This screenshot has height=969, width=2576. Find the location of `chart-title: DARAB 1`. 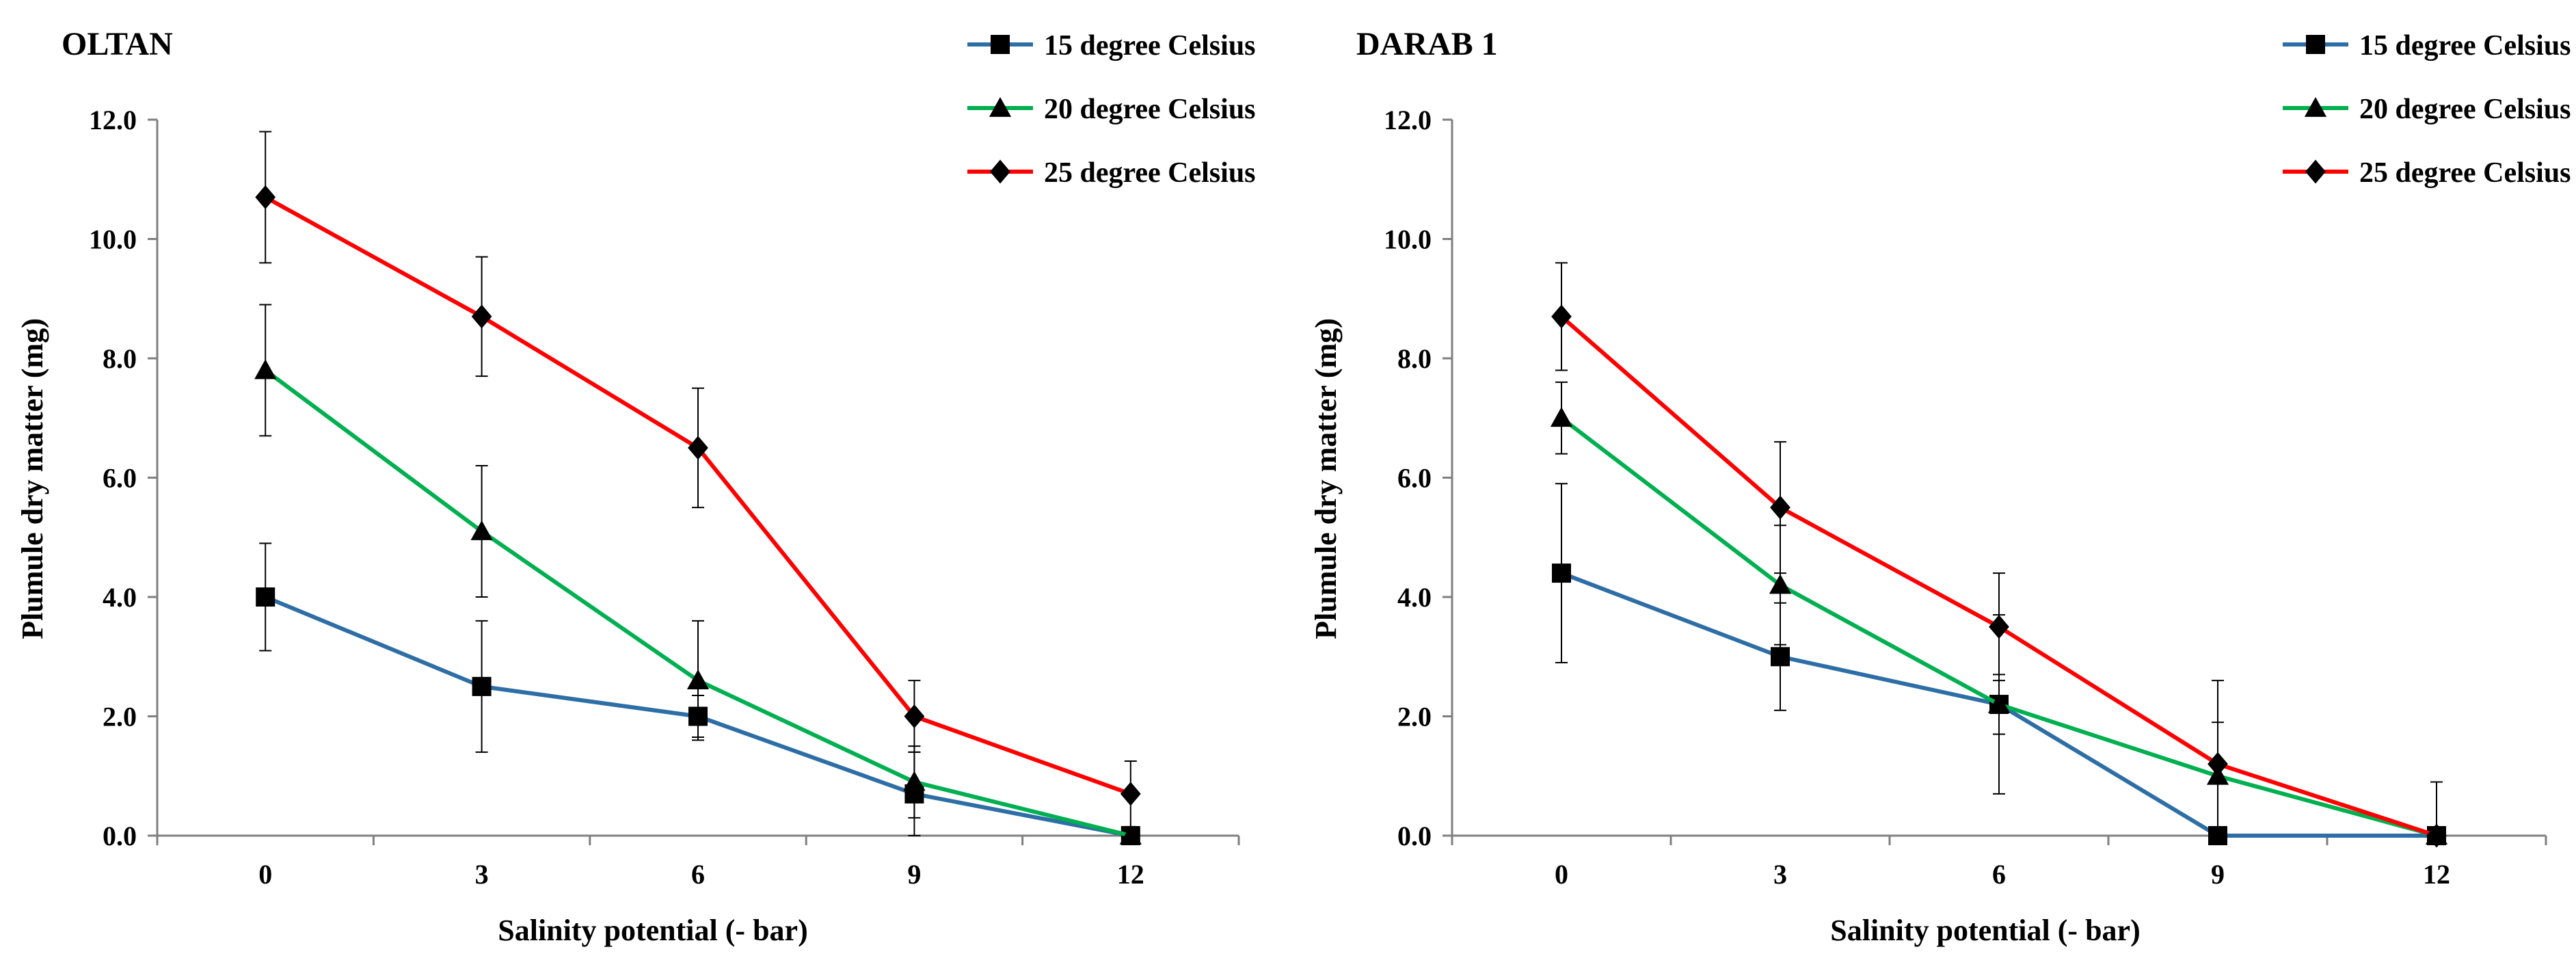

chart-title: DARAB 1 is located at coordinates (1427, 44).